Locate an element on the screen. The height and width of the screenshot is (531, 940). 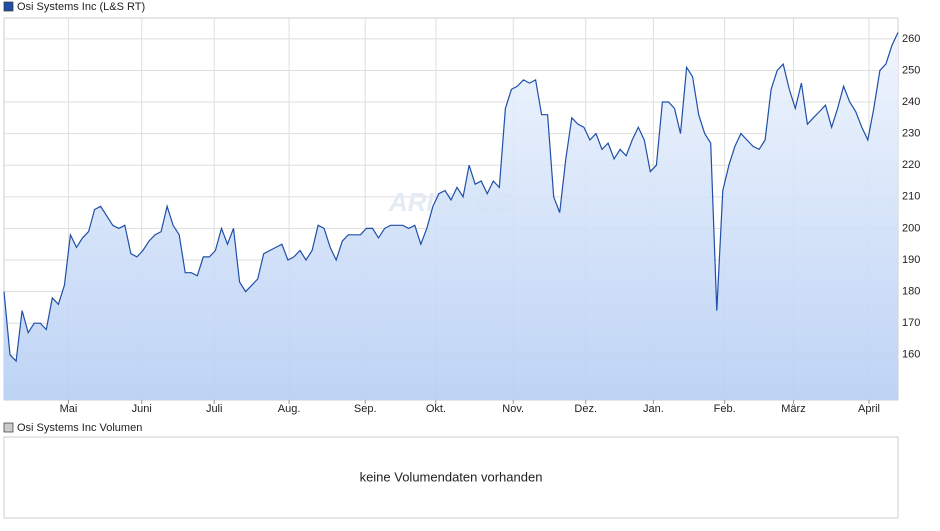
y-tick-label: 250 is located at coordinates (911, 70).